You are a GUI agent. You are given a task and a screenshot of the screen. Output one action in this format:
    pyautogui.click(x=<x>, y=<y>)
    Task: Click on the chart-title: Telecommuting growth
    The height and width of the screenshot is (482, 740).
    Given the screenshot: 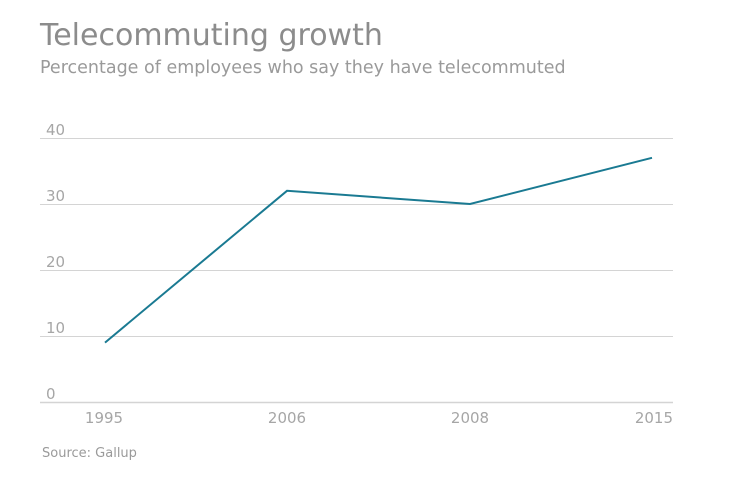 What is the action you would take?
    pyautogui.click(x=211, y=35)
    